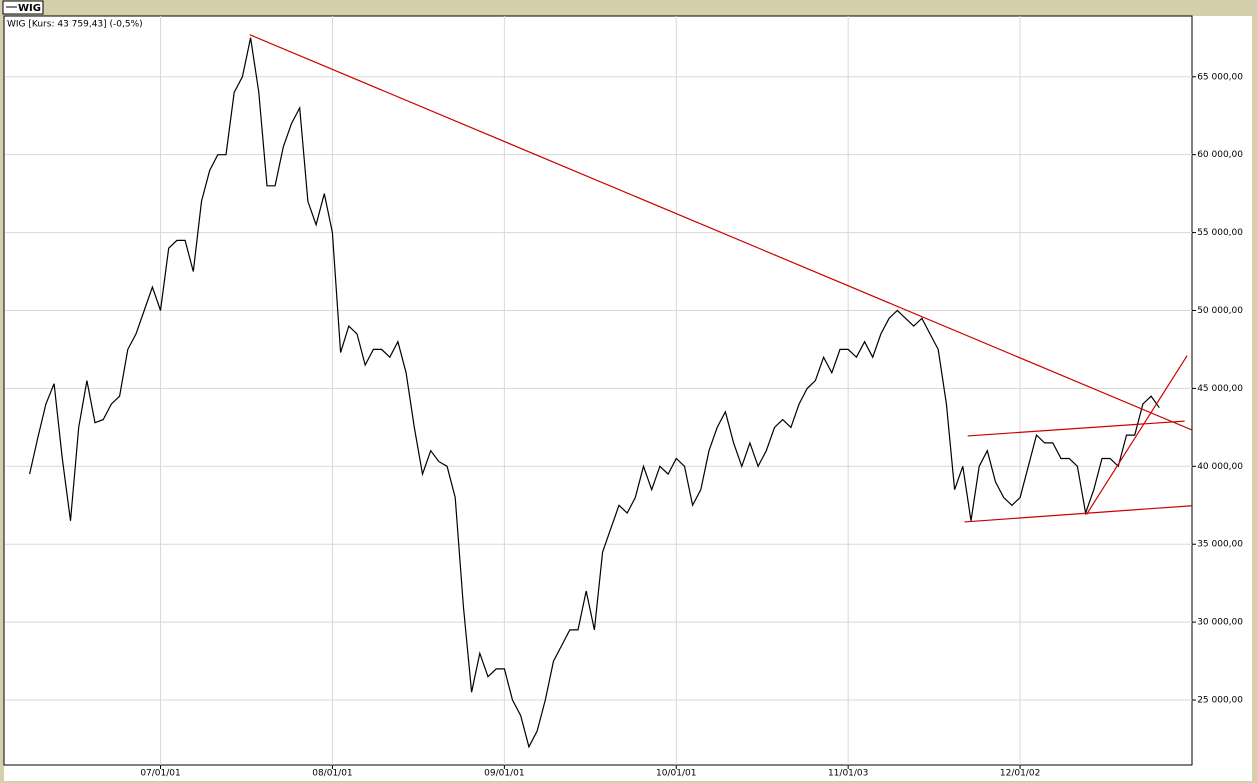 The height and width of the screenshot is (783, 1257). I want to click on chart-subtitle: WIG [Kurs: 43 759,43] (-0,5%), so click(75, 25).